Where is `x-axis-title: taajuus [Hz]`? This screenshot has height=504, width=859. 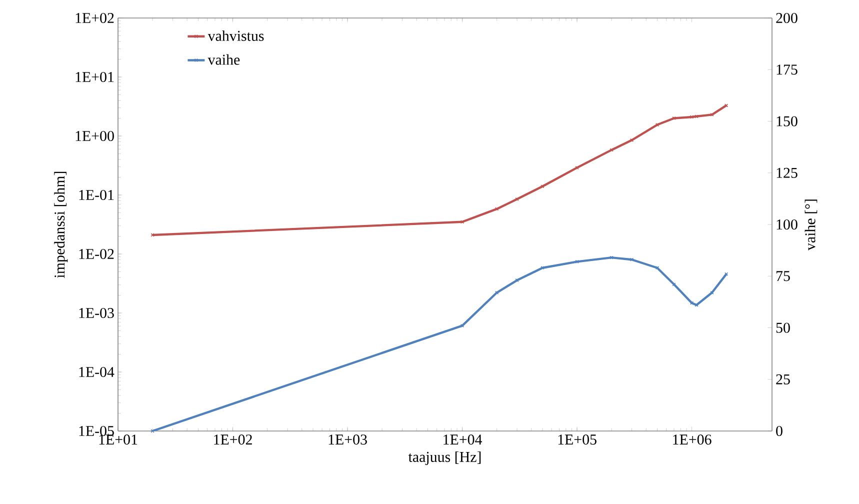
x-axis-title: taajuus [Hz] is located at coordinates (444, 458).